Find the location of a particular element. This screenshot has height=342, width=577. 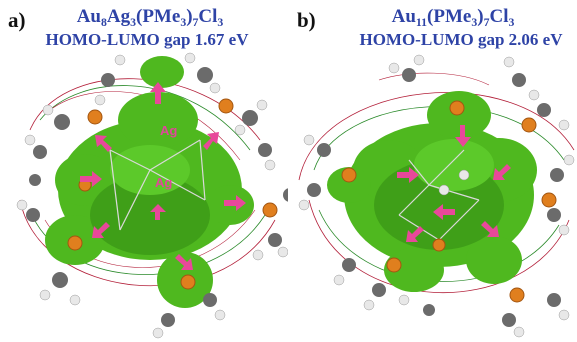

formula-title-b: Au11(PMe3)7Cl3 is located at coordinates (453, 17).